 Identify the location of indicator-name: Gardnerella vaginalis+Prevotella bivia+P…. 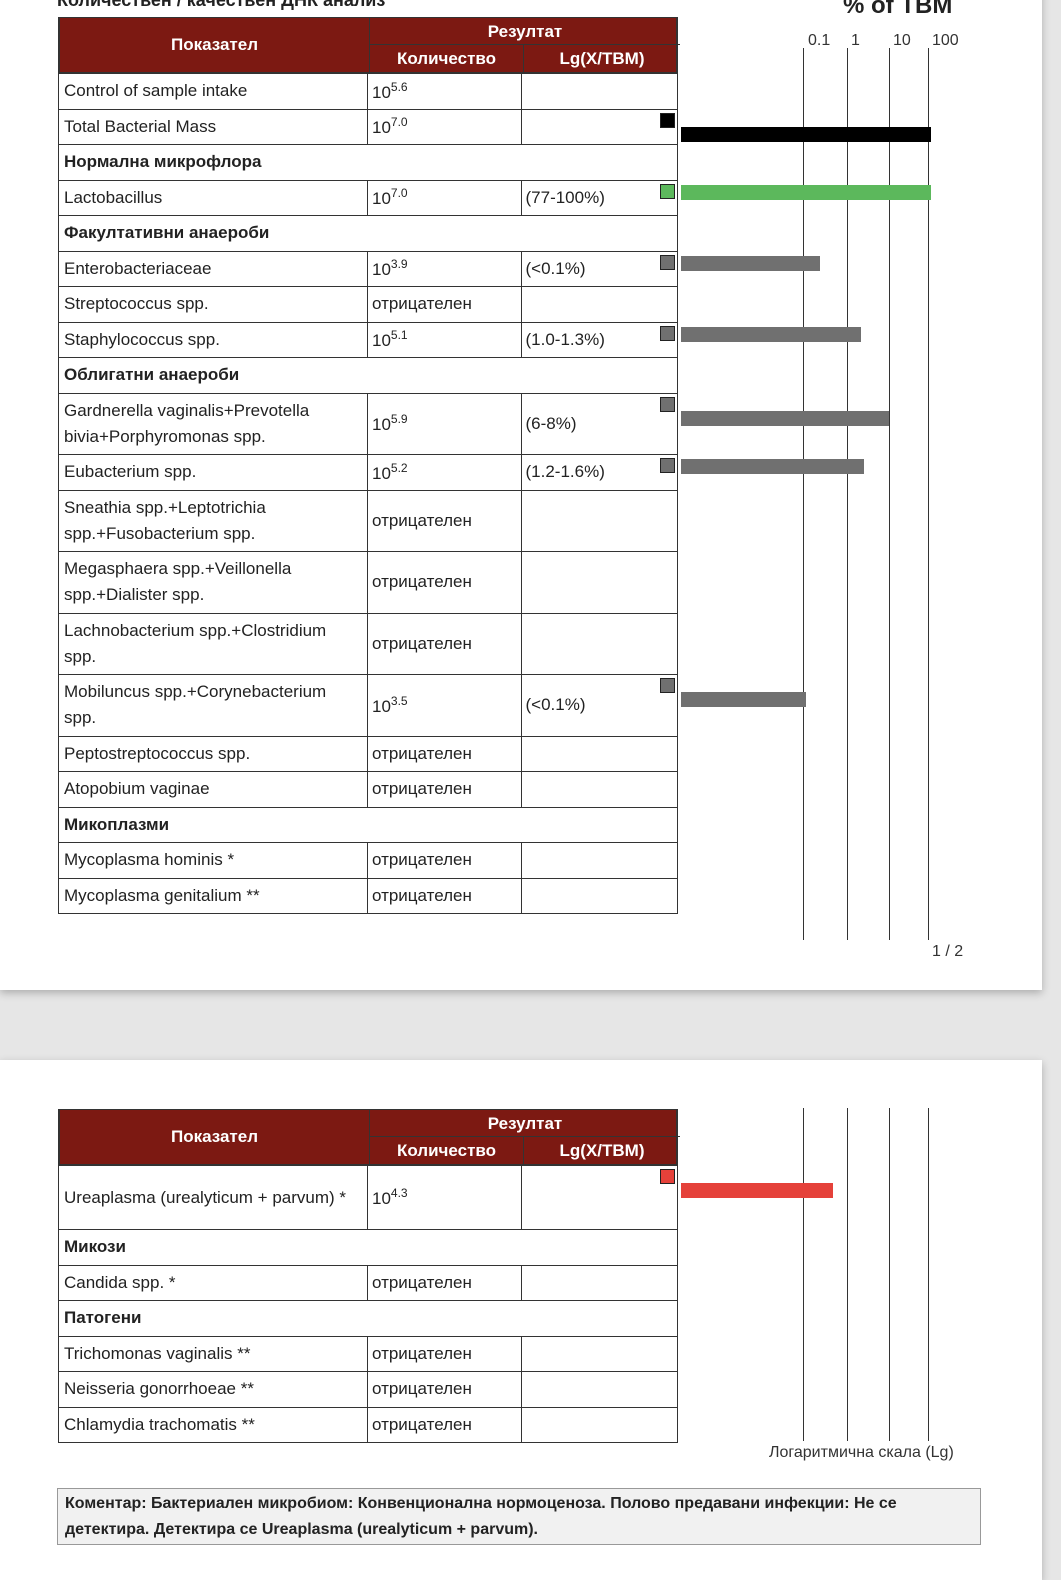
(213, 423).